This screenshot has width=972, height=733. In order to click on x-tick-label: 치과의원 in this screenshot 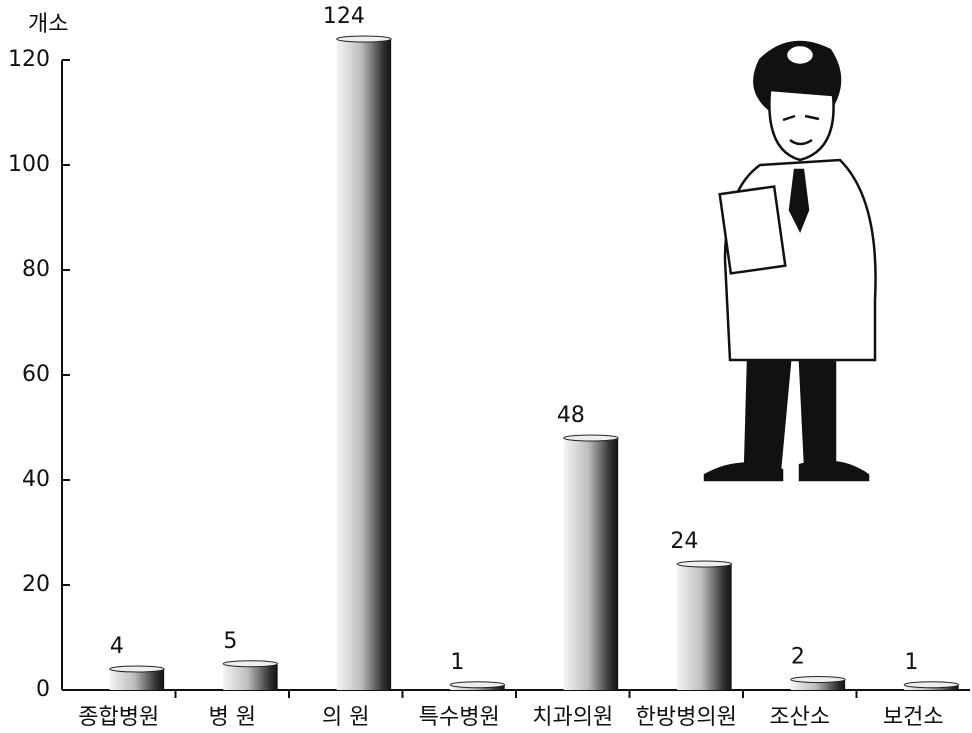, I will do `click(572, 717)`.